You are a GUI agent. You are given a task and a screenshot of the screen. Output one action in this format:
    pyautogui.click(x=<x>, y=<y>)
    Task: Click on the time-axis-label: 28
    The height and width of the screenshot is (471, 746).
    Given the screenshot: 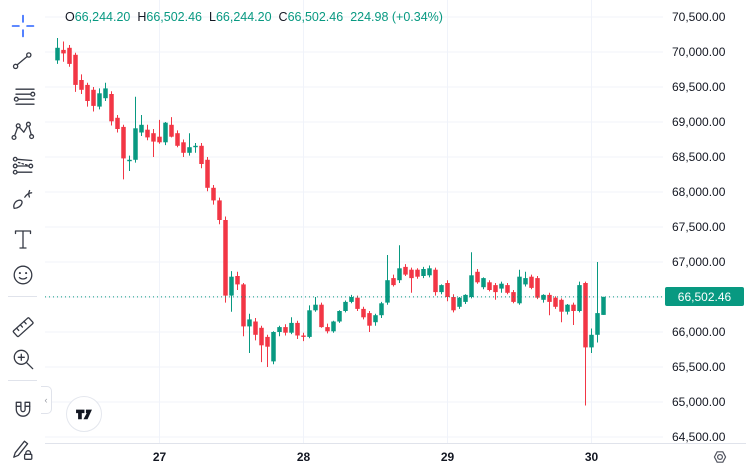 What is the action you would take?
    pyautogui.click(x=303, y=457)
    